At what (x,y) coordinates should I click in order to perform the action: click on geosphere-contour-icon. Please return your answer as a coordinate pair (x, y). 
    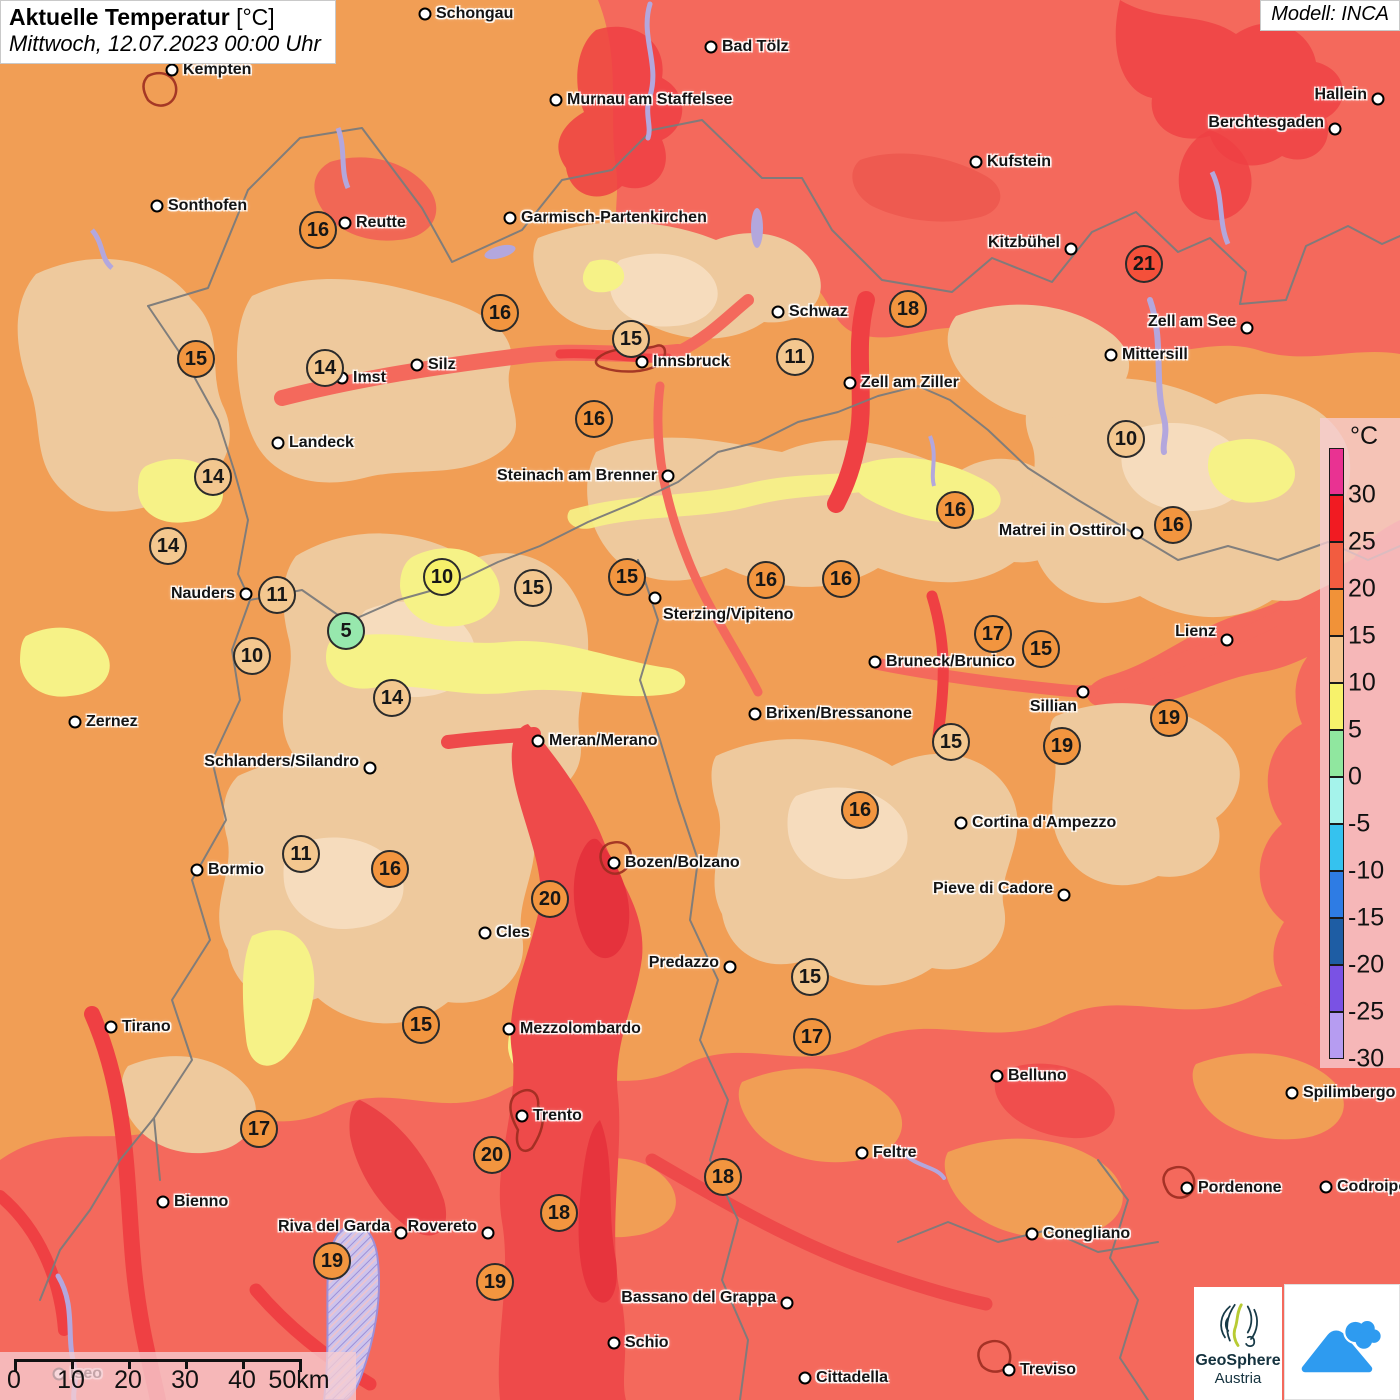
    Looking at the image, I should click on (1239, 1325).